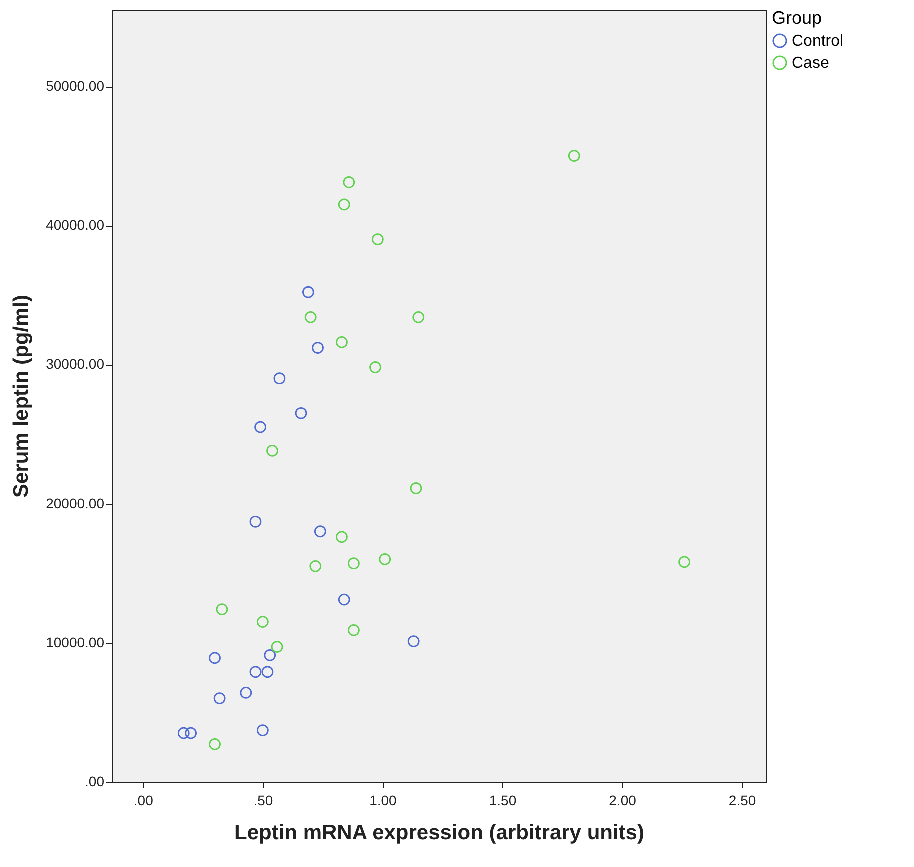  What do you see at coordinates (22, 396) in the screenshot?
I see `y-axis-title: Serum leptin (pg/ml)` at bounding box center [22, 396].